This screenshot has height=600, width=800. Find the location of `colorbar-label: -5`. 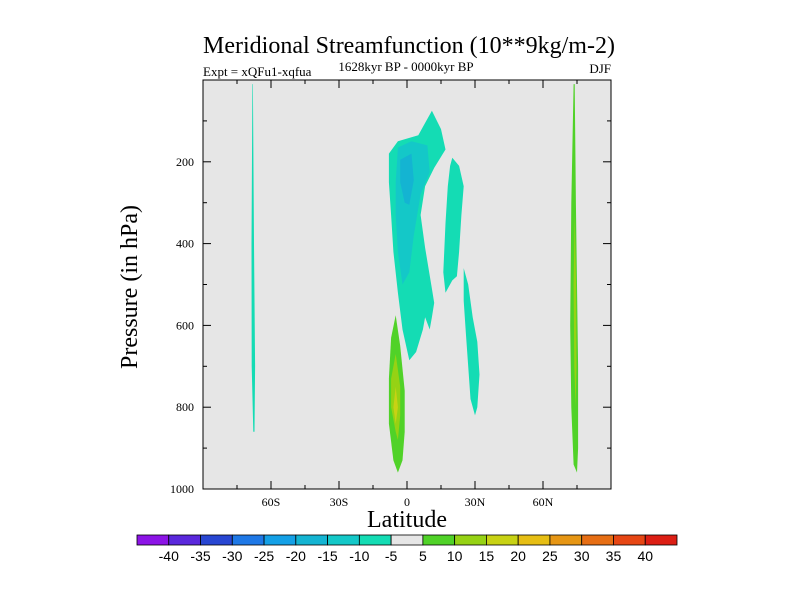

colorbar-label: -5 is located at coordinates (391, 556).